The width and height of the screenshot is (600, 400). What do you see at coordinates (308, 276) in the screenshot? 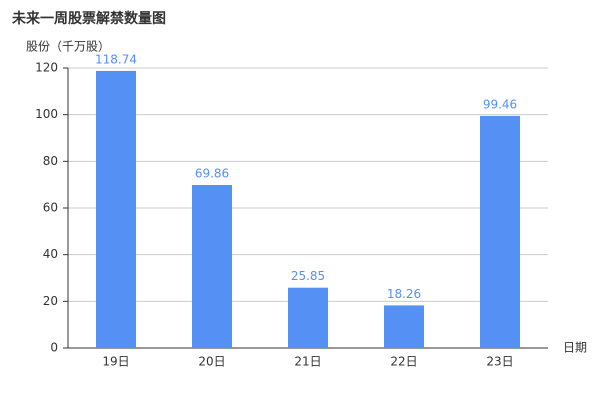
I see `value-label: 25.85` at bounding box center [308, 276].